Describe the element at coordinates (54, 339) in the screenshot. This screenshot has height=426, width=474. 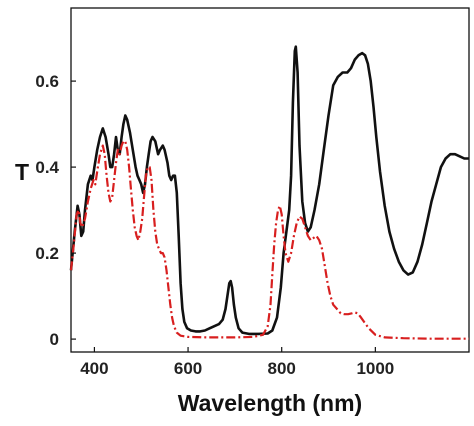
I see `y-tick-label: 0` at that location.